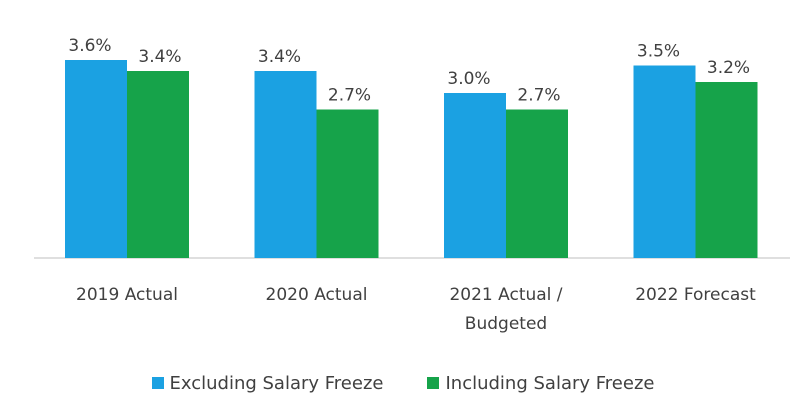 Image resolution: width=806 pixels, height=417 pixels. Describe the element at coordinates (317, 295) in the screenshot. I see `category-label-1: 2020 Actual` at that location.